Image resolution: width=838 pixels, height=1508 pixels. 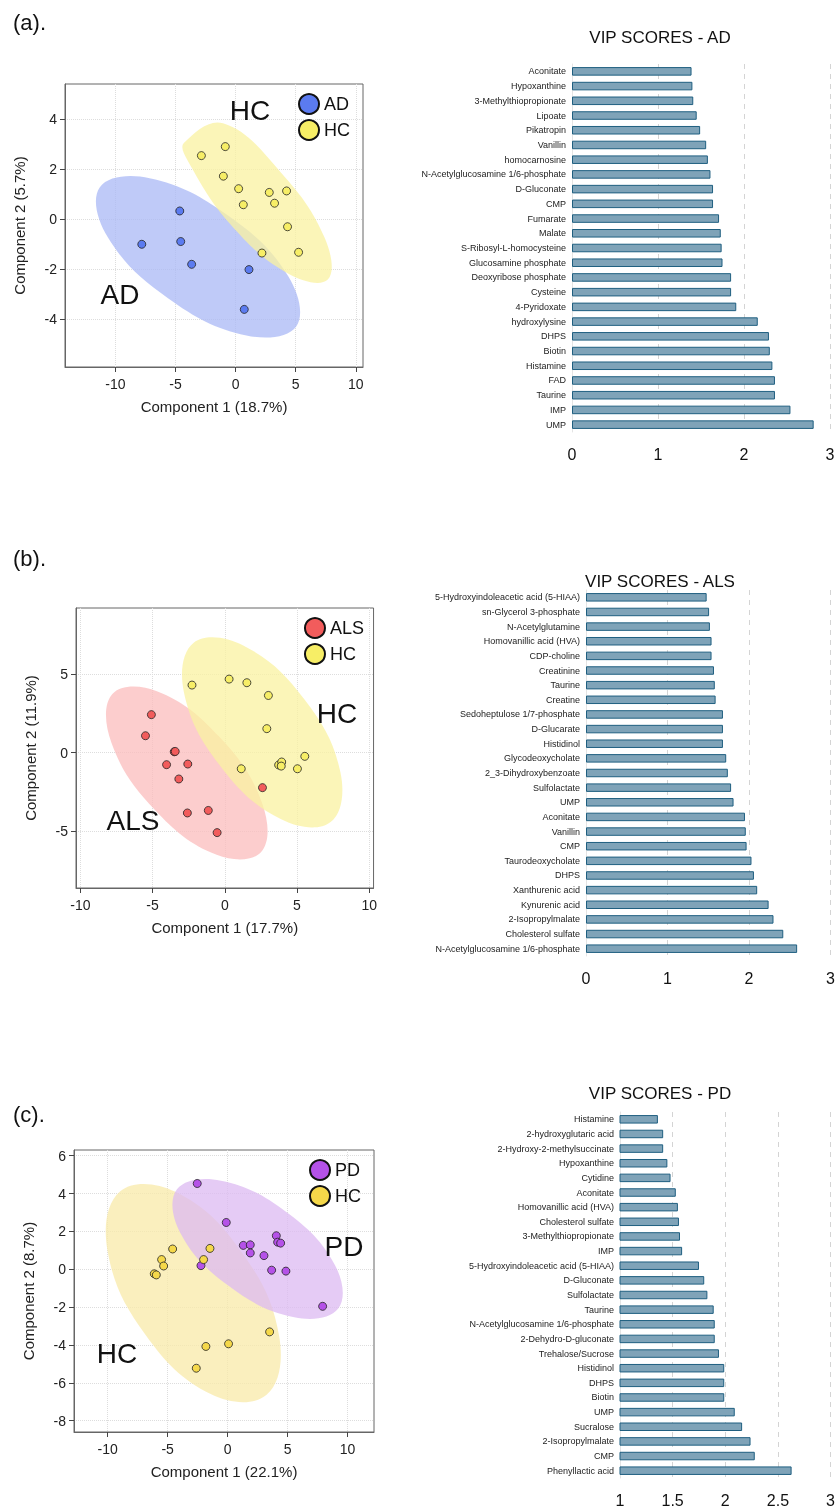 I want to click on y-axis-title: Component 2 (5.7%), so click(x=19, y=225).